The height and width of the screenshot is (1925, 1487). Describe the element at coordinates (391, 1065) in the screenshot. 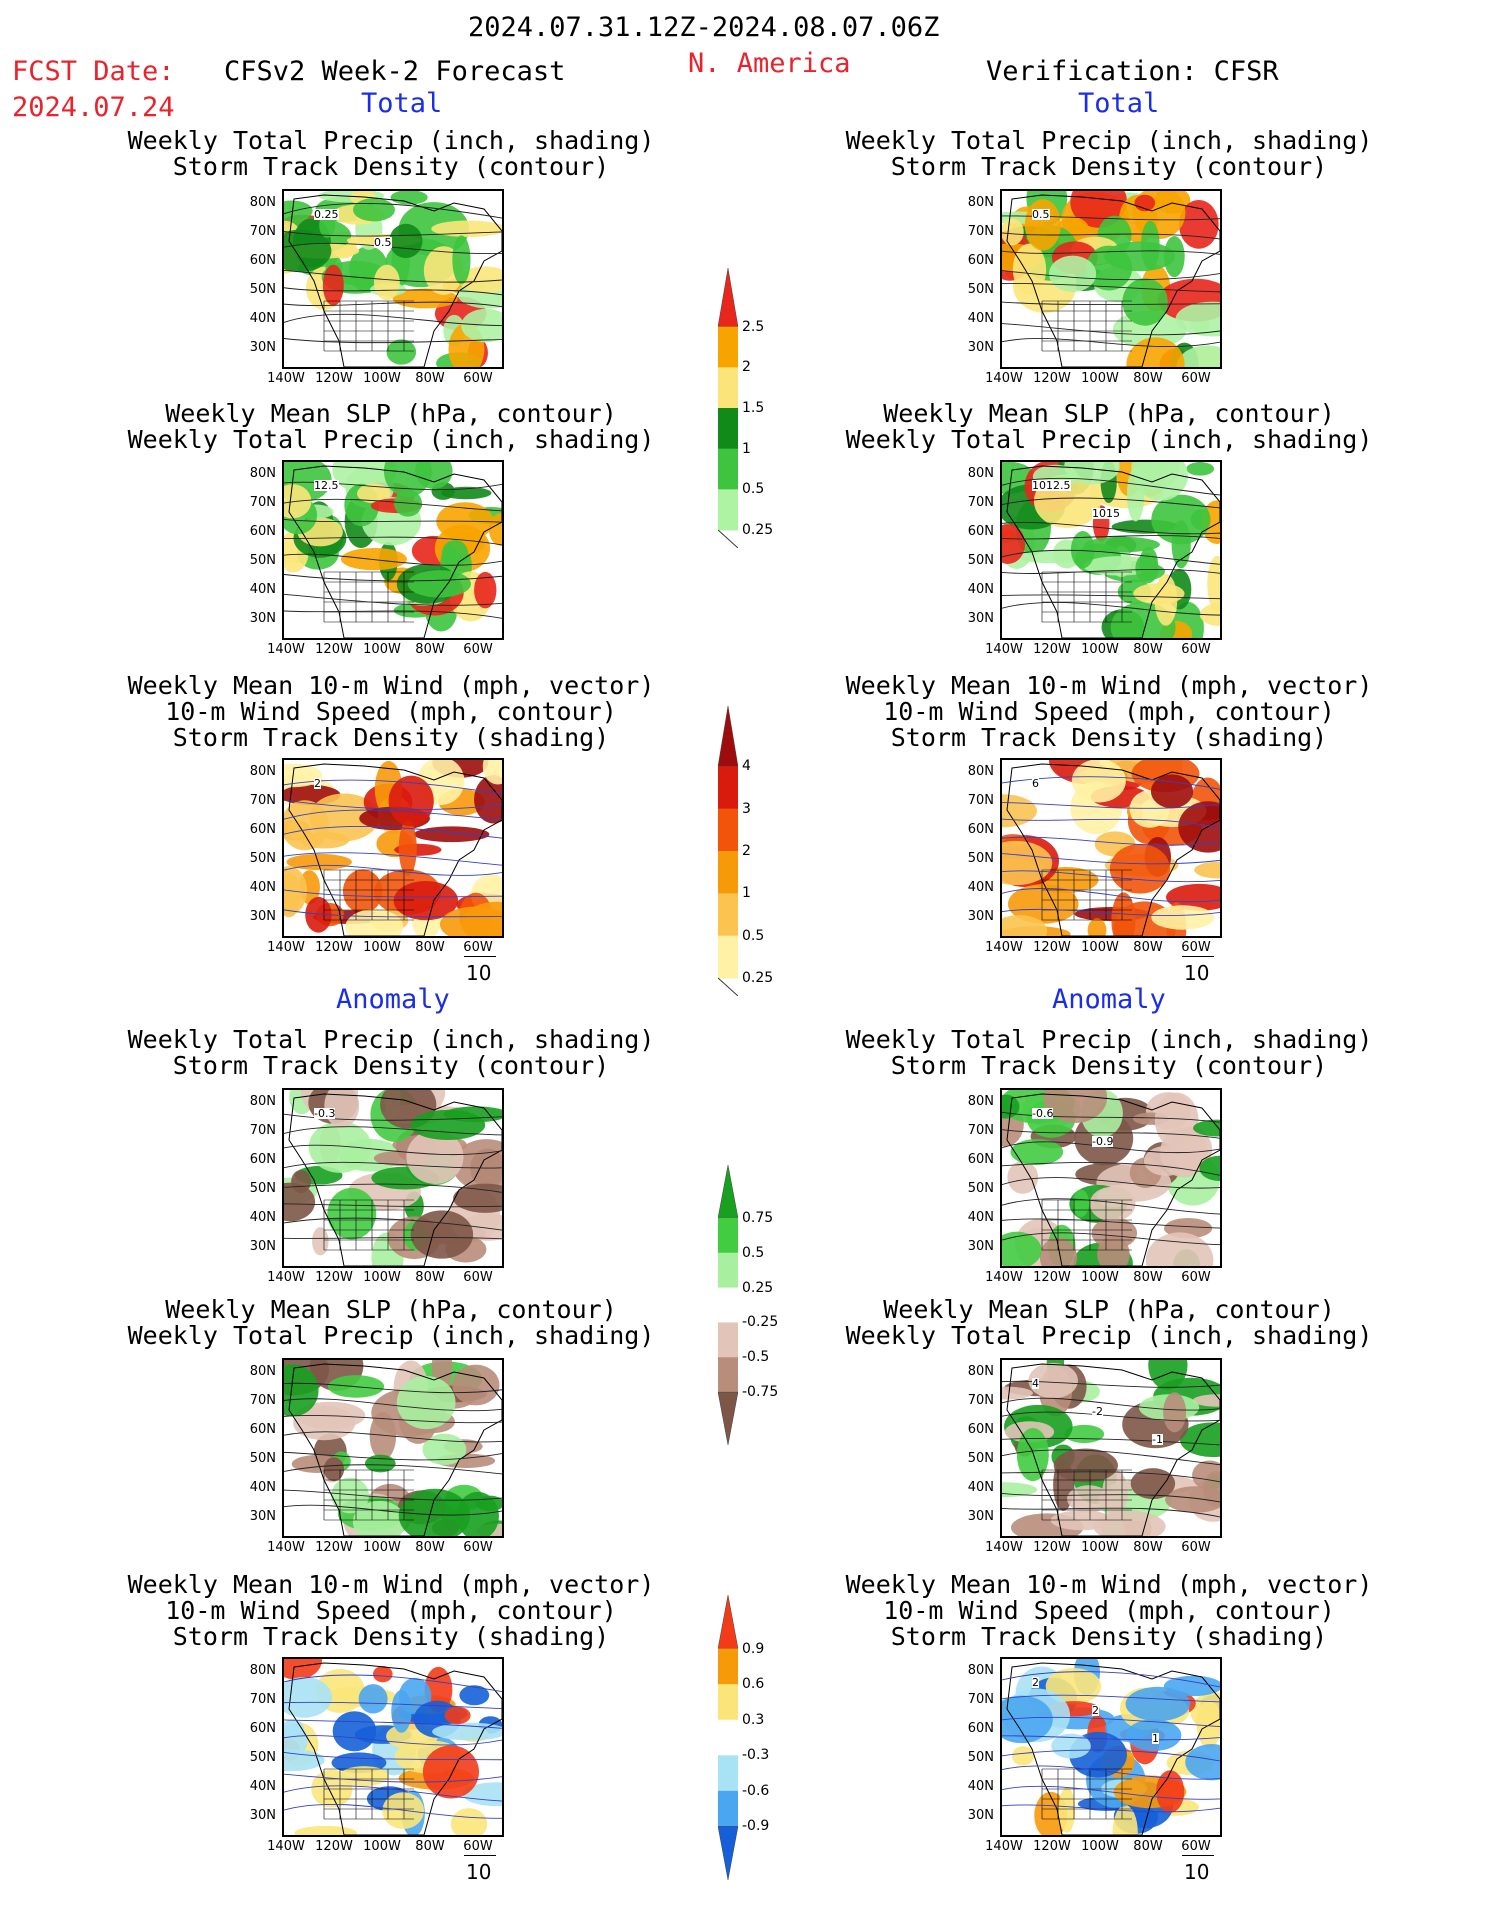

I see `panel-forecast-4-title-line-2: Storm Track Density (contour)` at that location.